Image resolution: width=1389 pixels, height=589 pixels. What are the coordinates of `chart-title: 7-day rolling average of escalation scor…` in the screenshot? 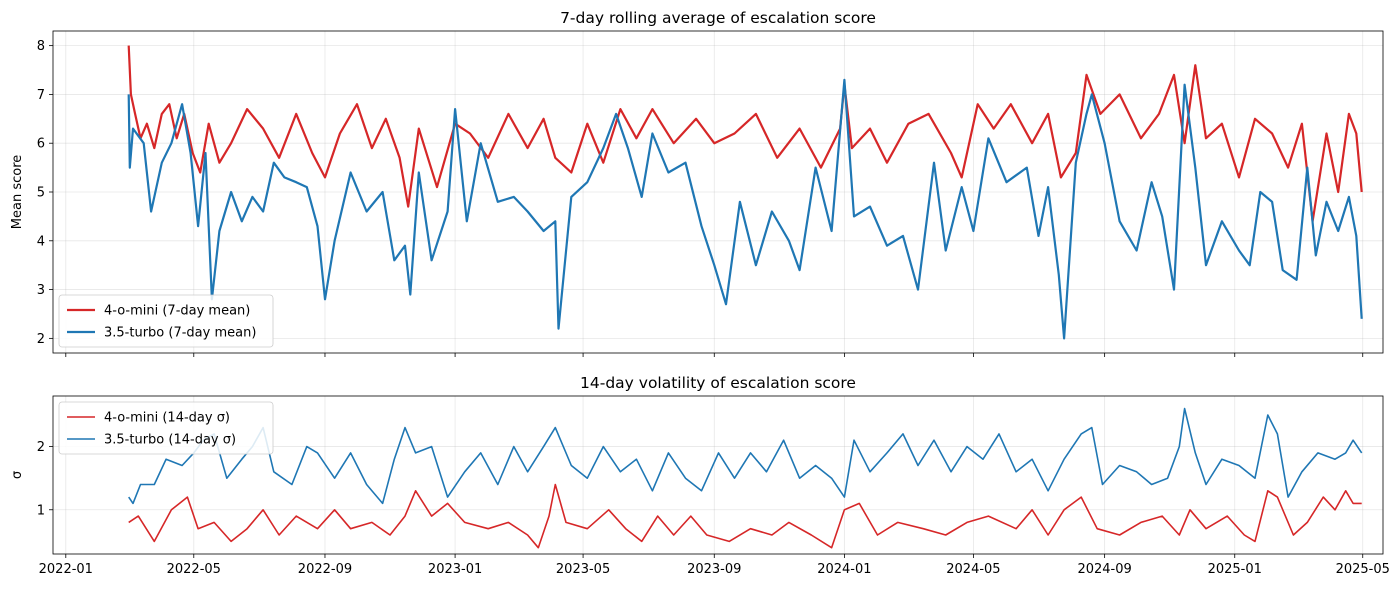 It's located at (718, 18).